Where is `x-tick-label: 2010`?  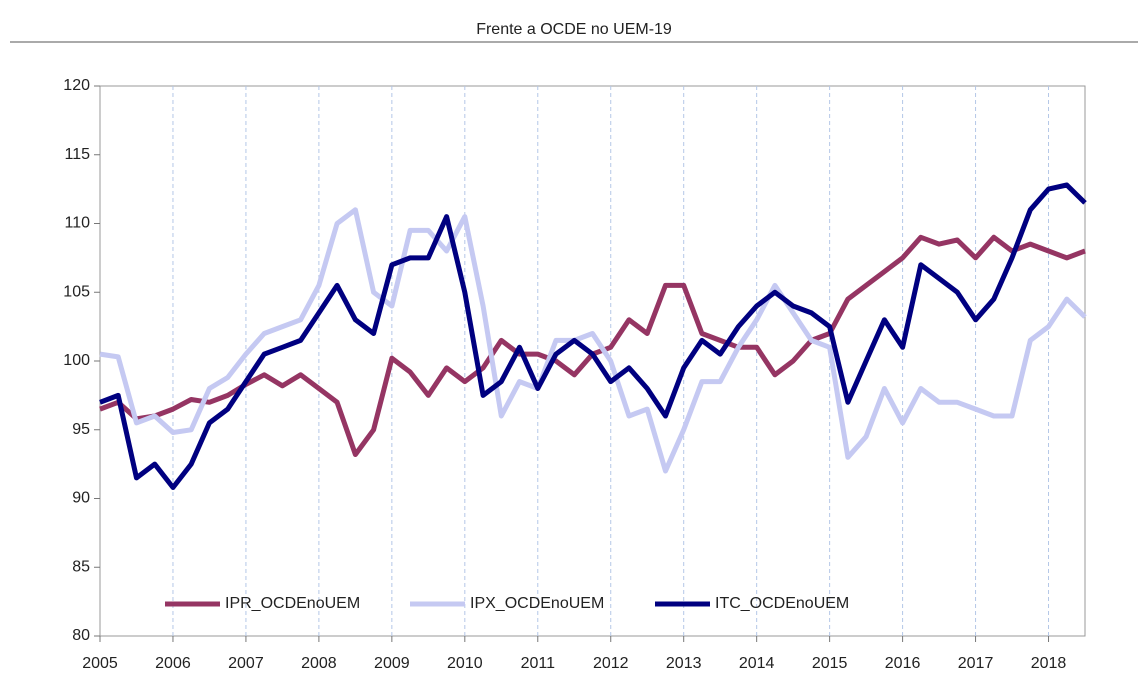 x-tick-label: 2010 is located at coordinates (465, 663).